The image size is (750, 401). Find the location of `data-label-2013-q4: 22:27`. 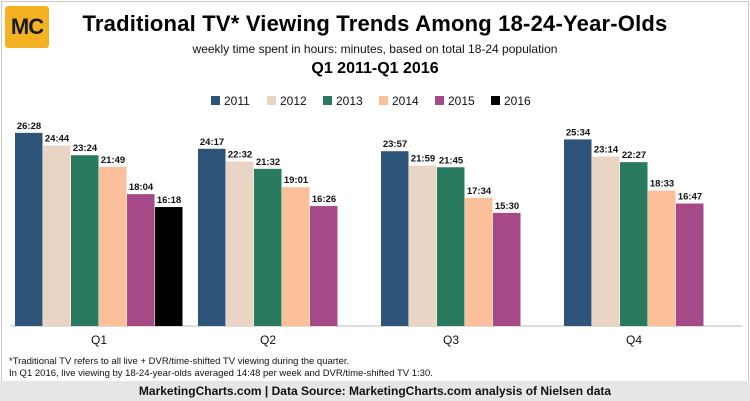

data-label-2013-q4: 22:27 is located at coordinates (634, 155).